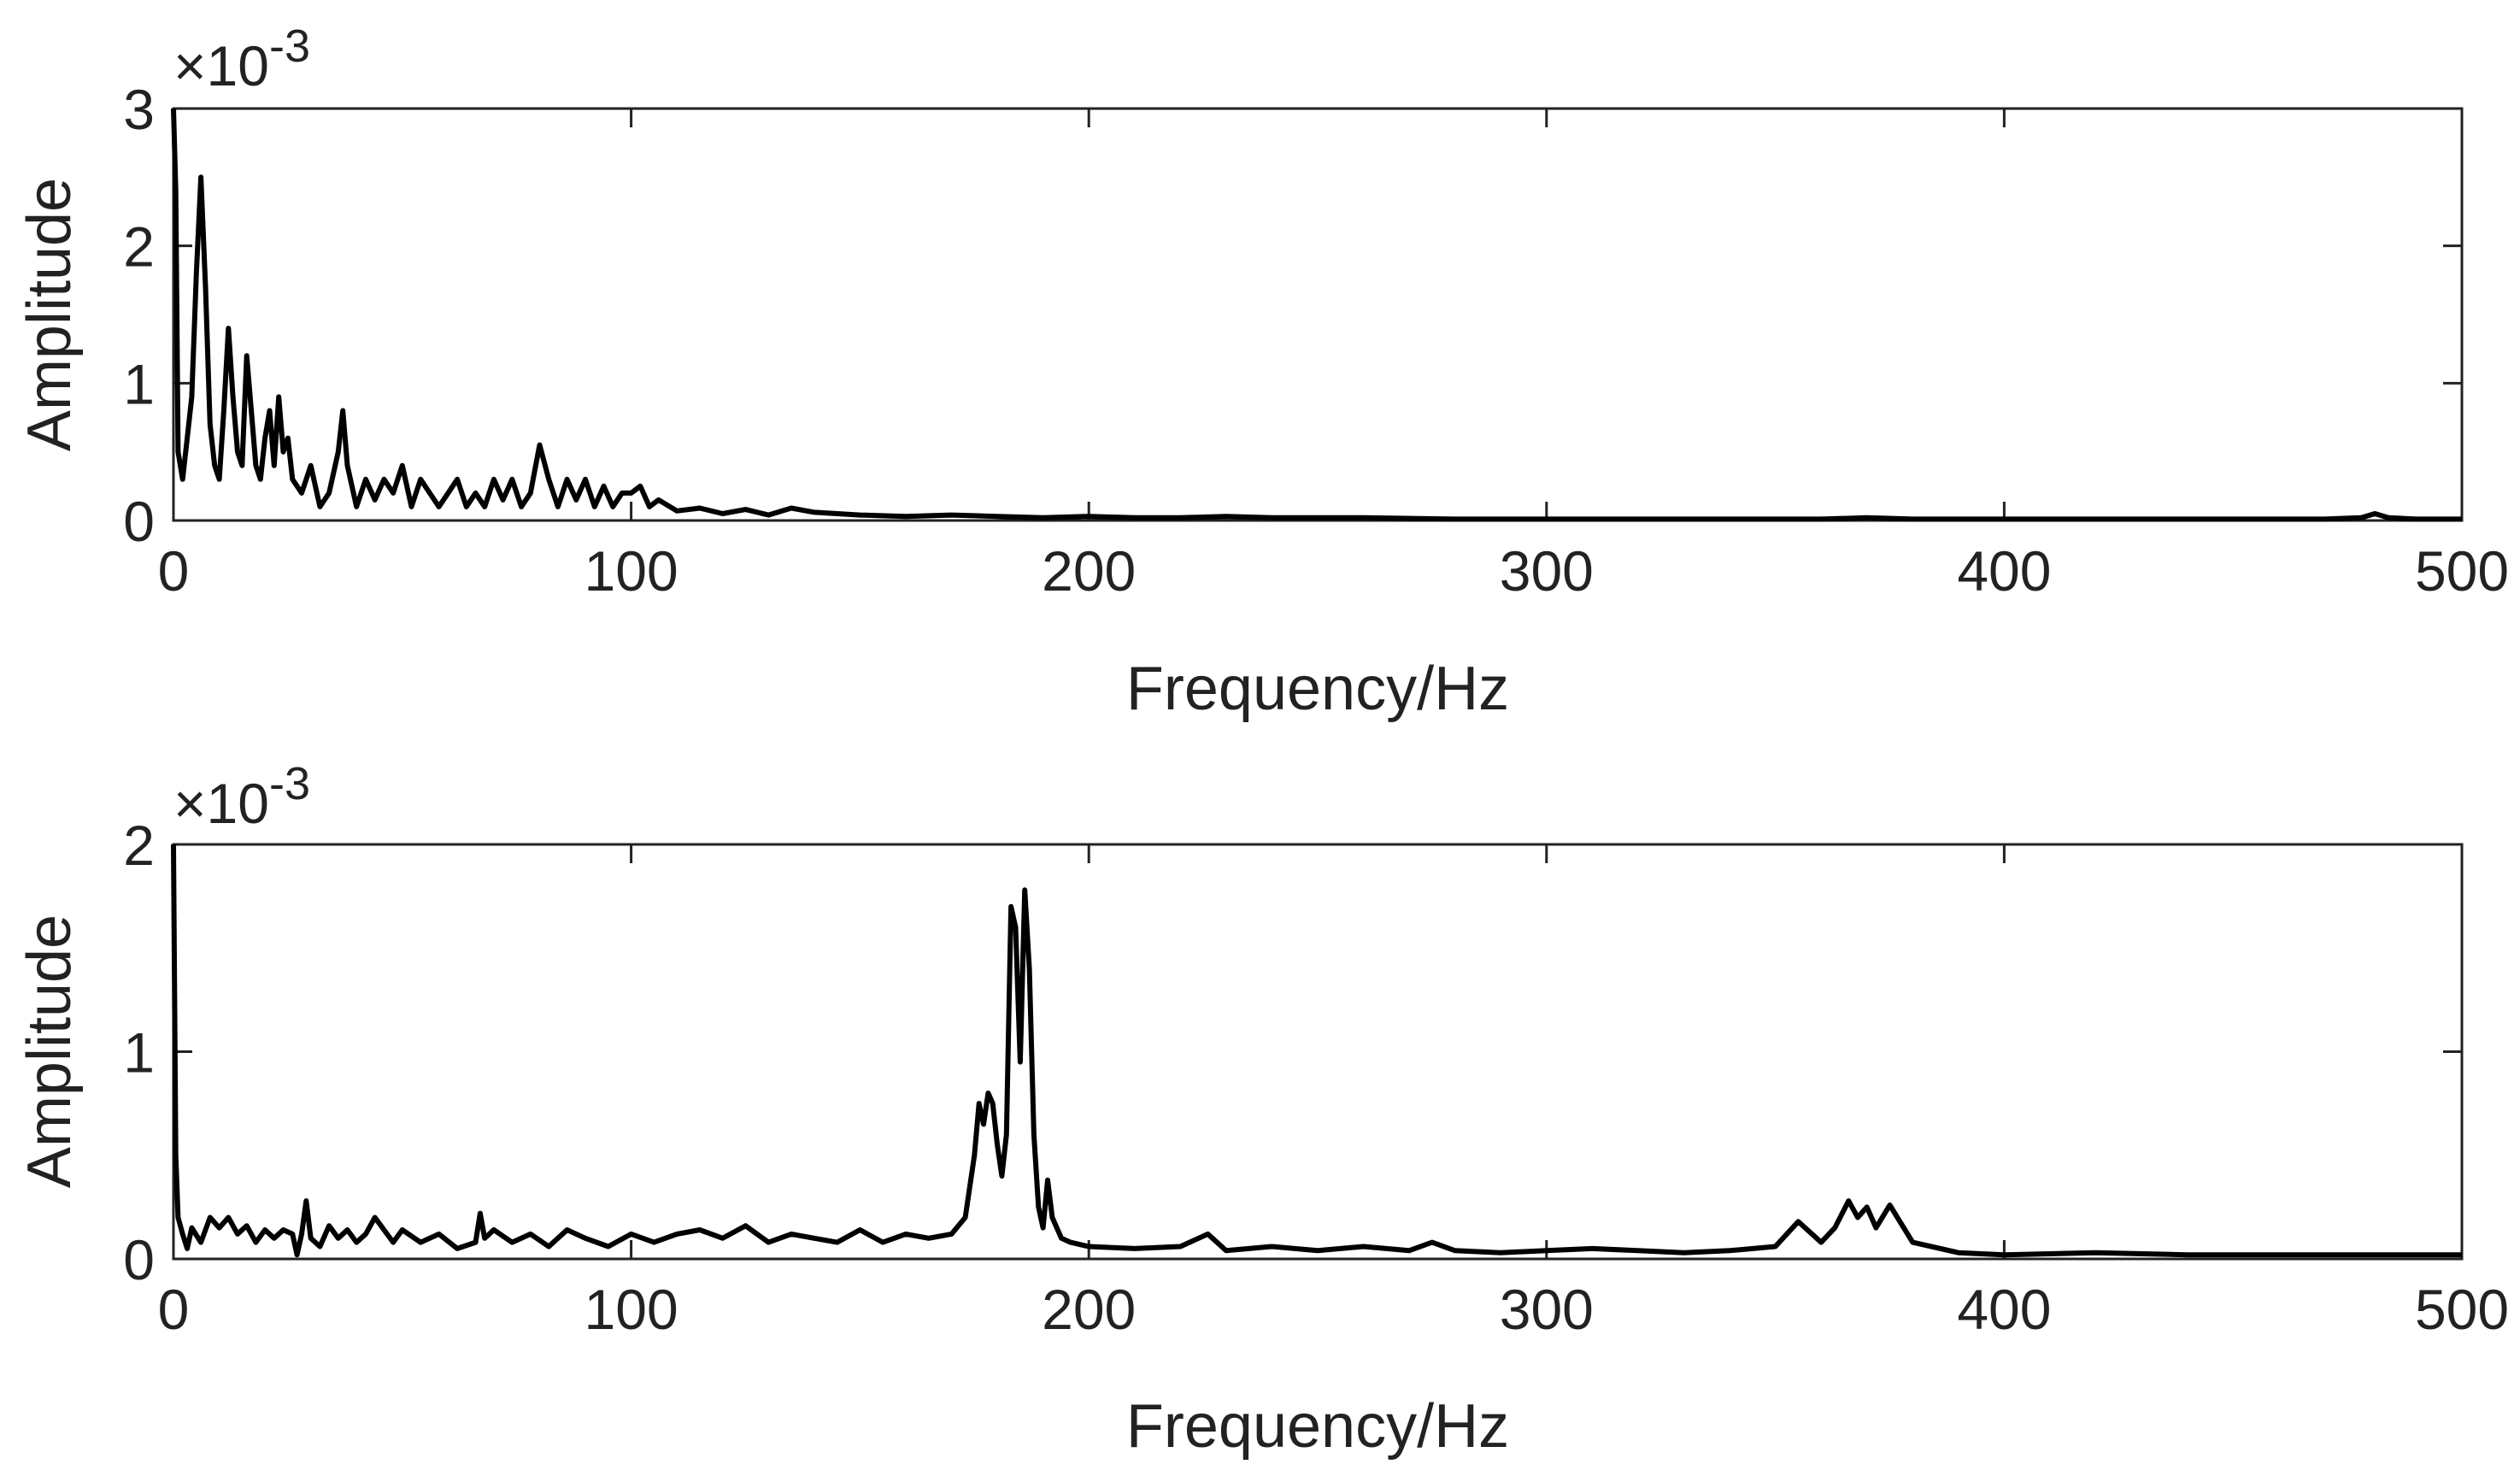 The width and height of the screenshot is (2520, 1476). Describe the element at coordinates (1089, 1309) in the screenshot. I see `bottom-plot-x-tick-label: 200` at that location.